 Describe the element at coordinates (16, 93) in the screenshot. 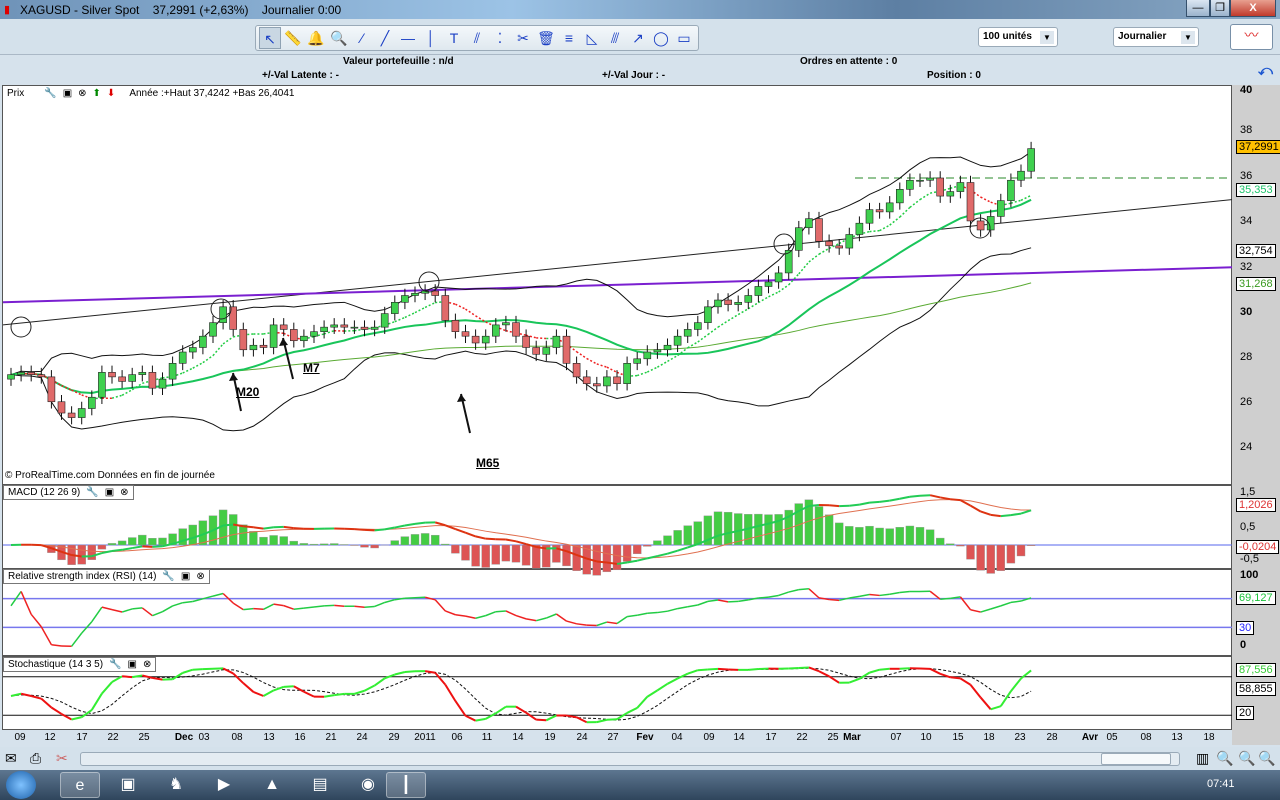

I see `price-panel-title: Prix` at that location.